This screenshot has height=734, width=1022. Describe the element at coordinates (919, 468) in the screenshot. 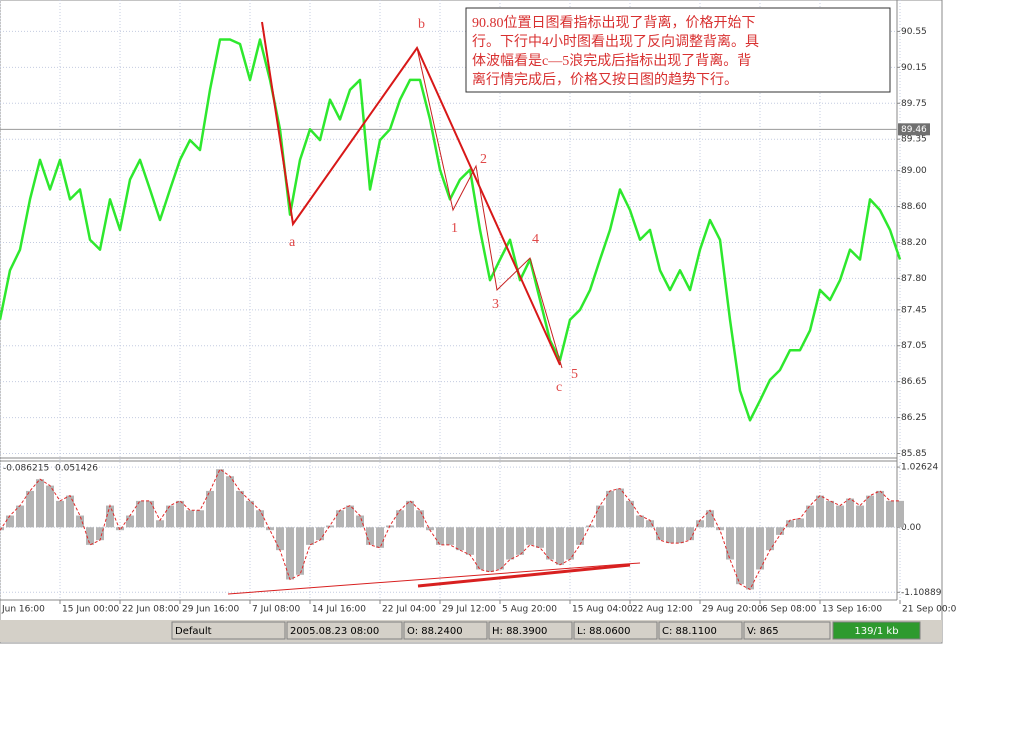

I see `y-tick-label: 1.02624` at that location.